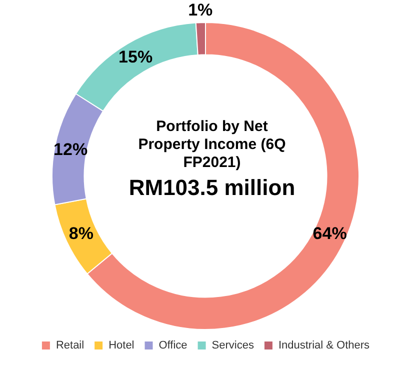 This screenshot has height=365, width=411. Describe the element at coordinates (212, 188) in the screenshot. I see `text: RM103.5 million` at that location.